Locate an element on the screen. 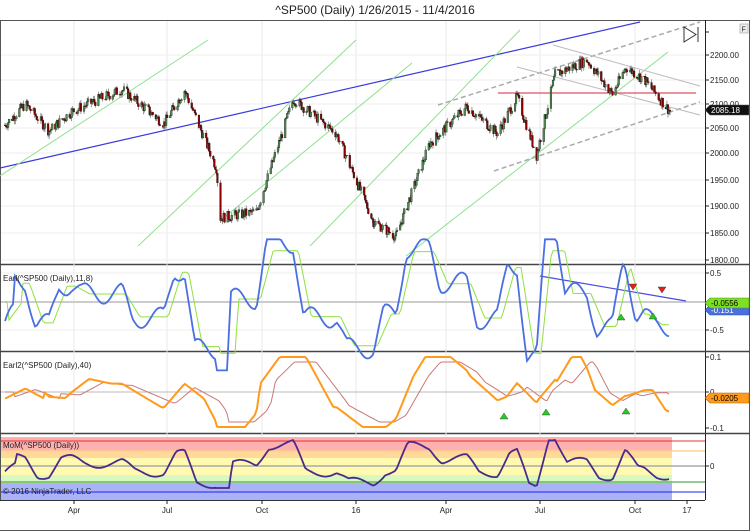 The height and width of the screenshot is (531, 750). price-tick-label: 2000.00 is located at coordinates (724, 153).